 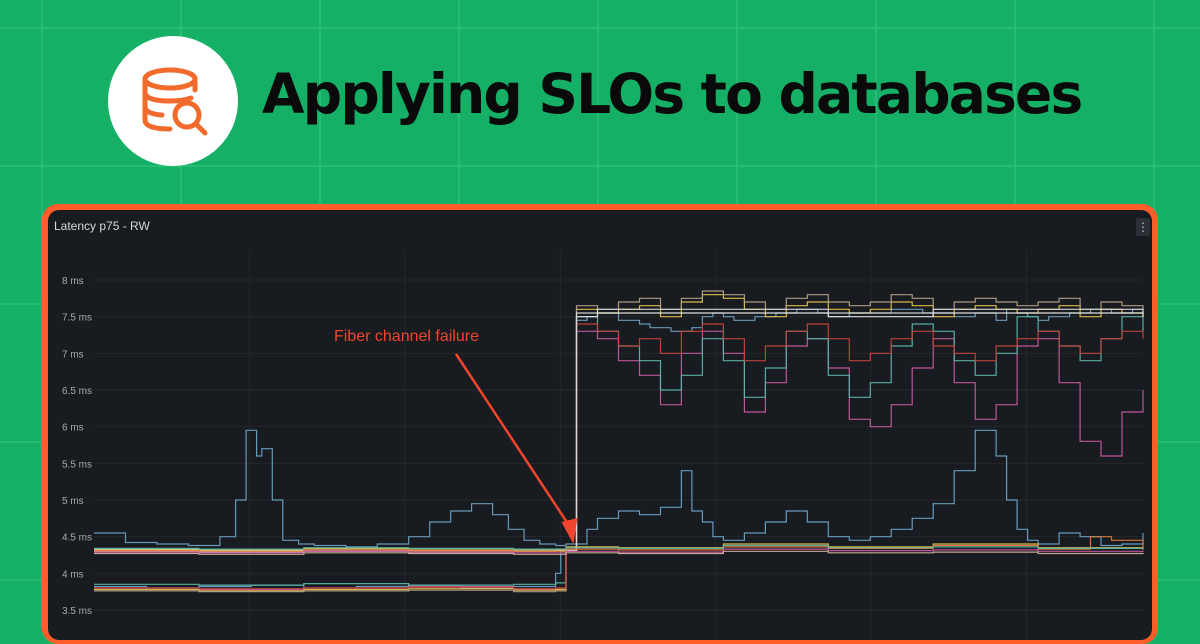 I want to click on y-tick-label: 3.5 ms, so click(x=77, y=611).